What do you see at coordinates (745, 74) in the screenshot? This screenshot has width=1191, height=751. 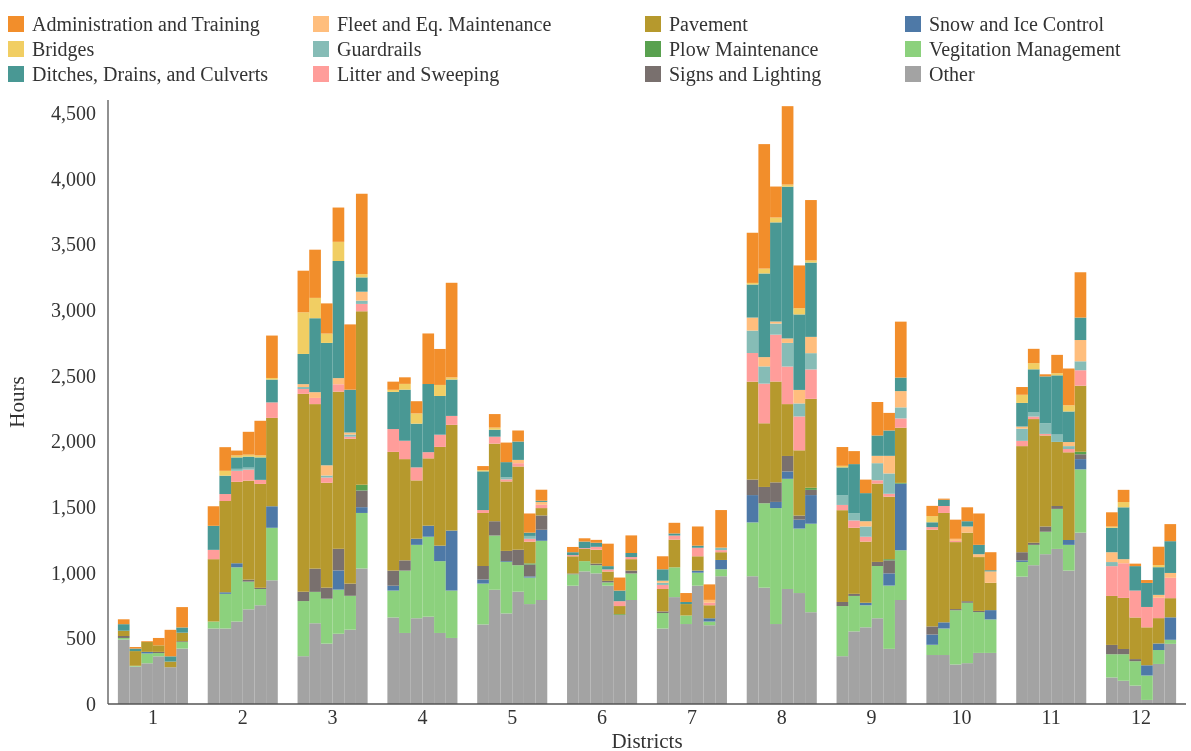 I see `legend-label: Signs and Lighting` at bounding box center [745, 74].